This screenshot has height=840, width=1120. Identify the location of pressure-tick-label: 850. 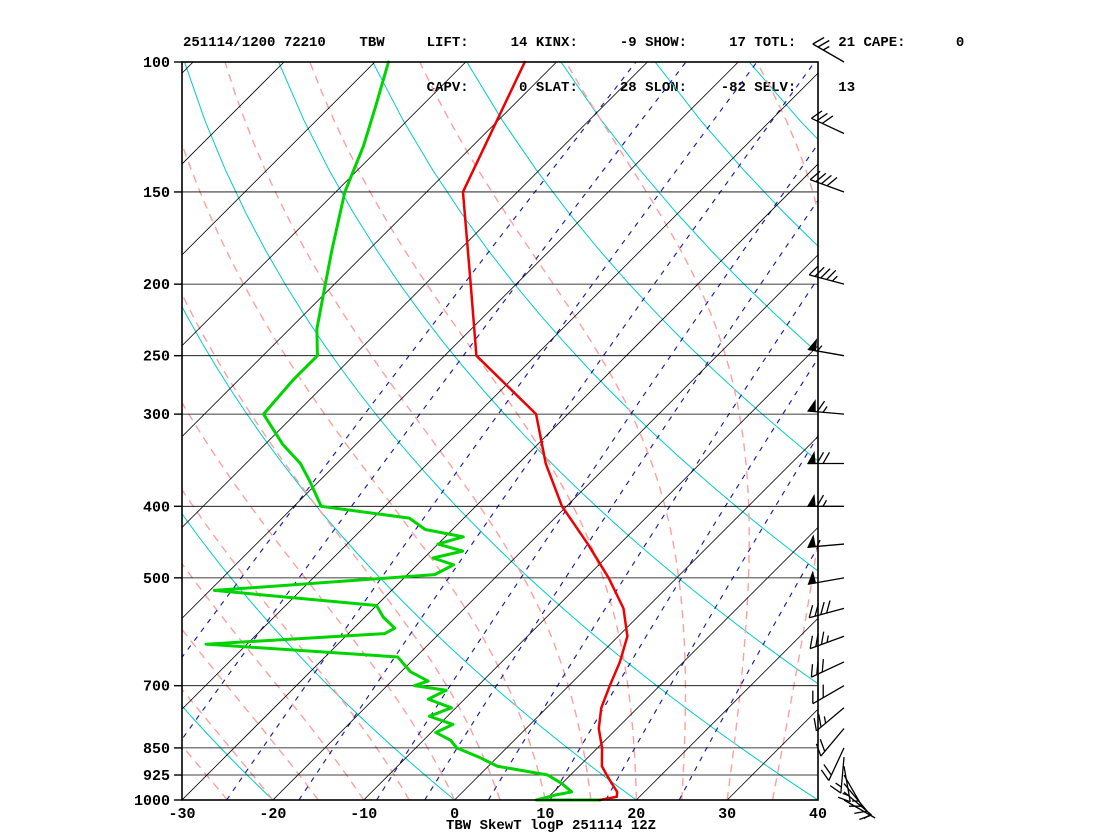
(156, 749).